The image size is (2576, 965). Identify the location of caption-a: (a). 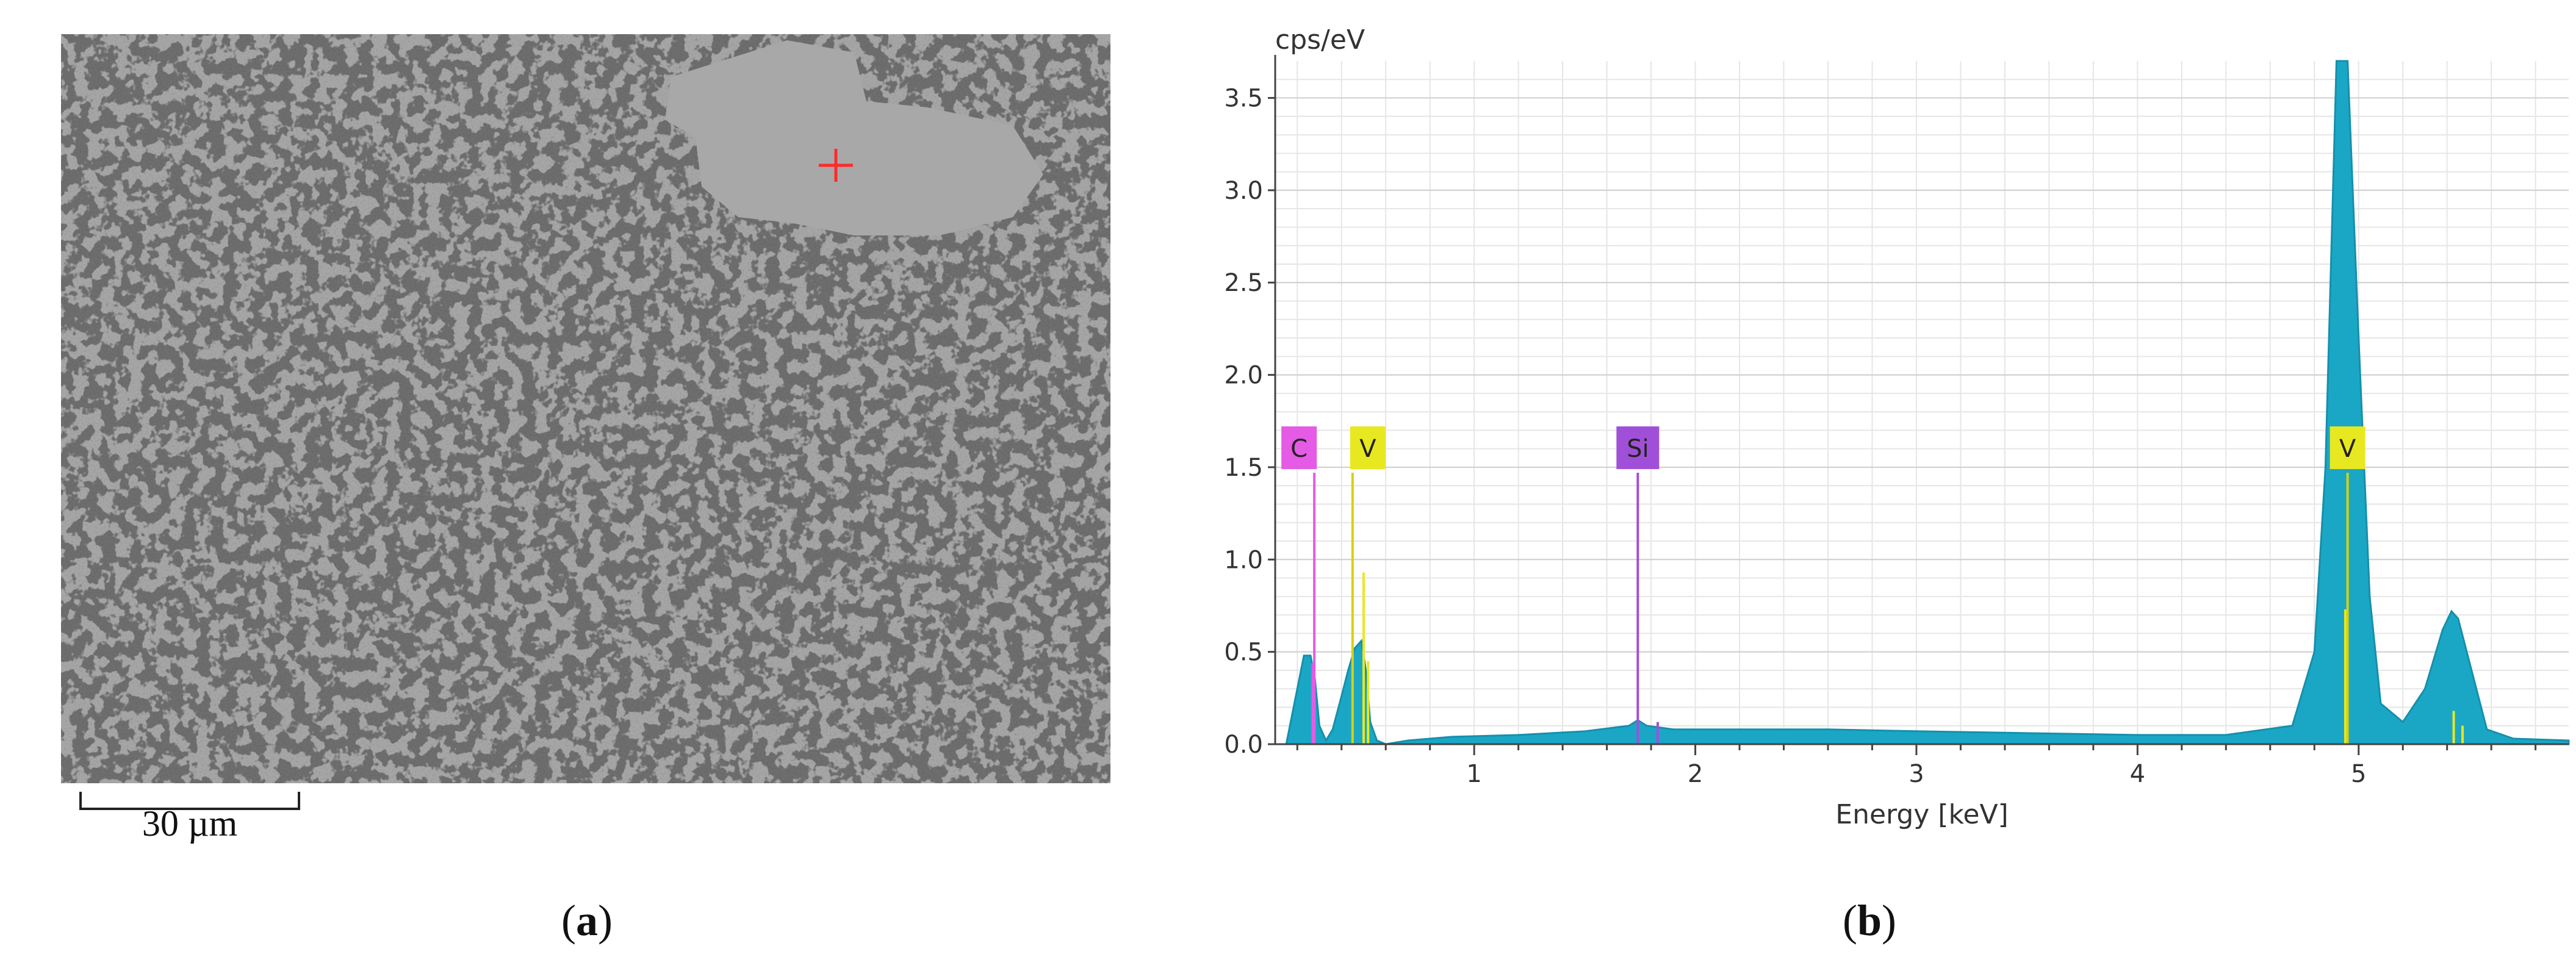
(587, 920).